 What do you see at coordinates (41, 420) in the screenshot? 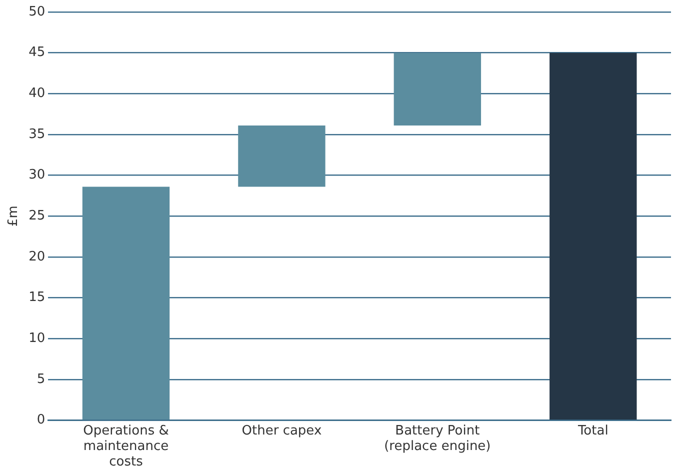
I see `y-tick-label: 0` at bounding box center [41, 420].